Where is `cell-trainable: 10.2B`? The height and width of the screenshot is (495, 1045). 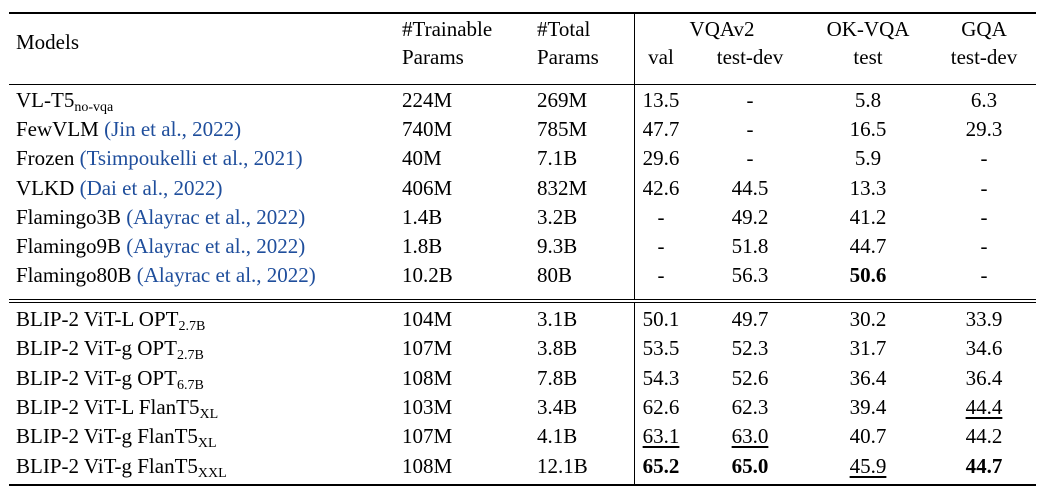 cell-trainable: 10.2B is located at coordinates (427, 275).